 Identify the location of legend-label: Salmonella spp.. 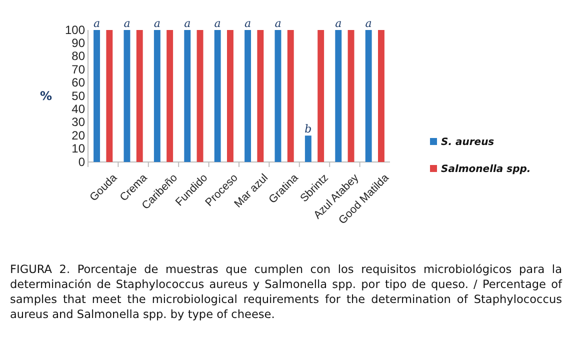
(486, 169).